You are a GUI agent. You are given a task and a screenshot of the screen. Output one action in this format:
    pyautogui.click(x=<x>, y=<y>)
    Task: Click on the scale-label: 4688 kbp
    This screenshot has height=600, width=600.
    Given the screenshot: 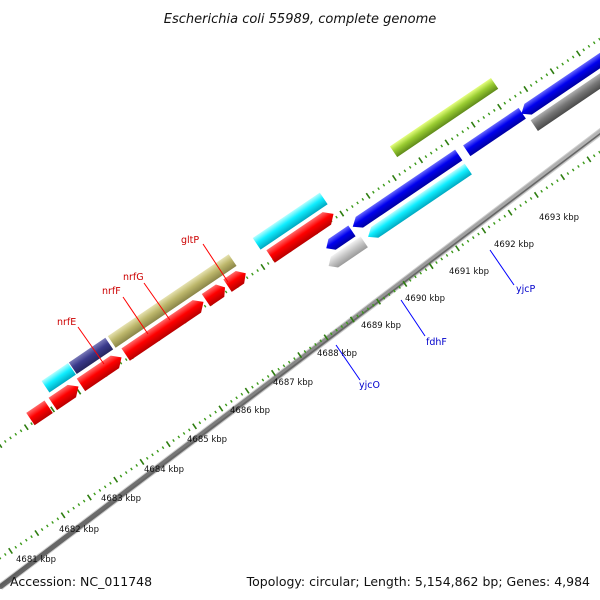 What is the action you would take?
    pyautogui.click(x=337, y=354)
    